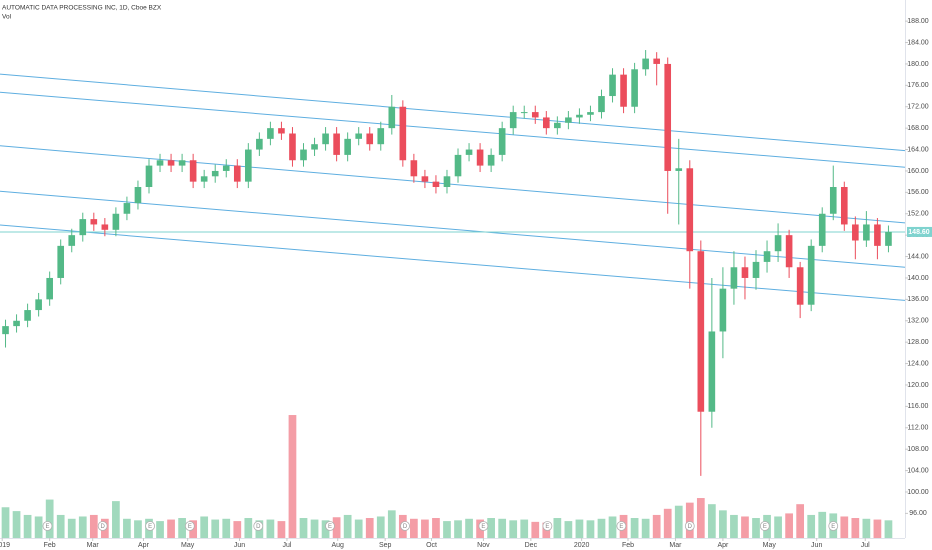 This screenshot has height=550, width=932. What do you see at coordinates (5, 545) in the screenshot?
I see `x-tick-label: 2019` at bounding box center [5, 545].